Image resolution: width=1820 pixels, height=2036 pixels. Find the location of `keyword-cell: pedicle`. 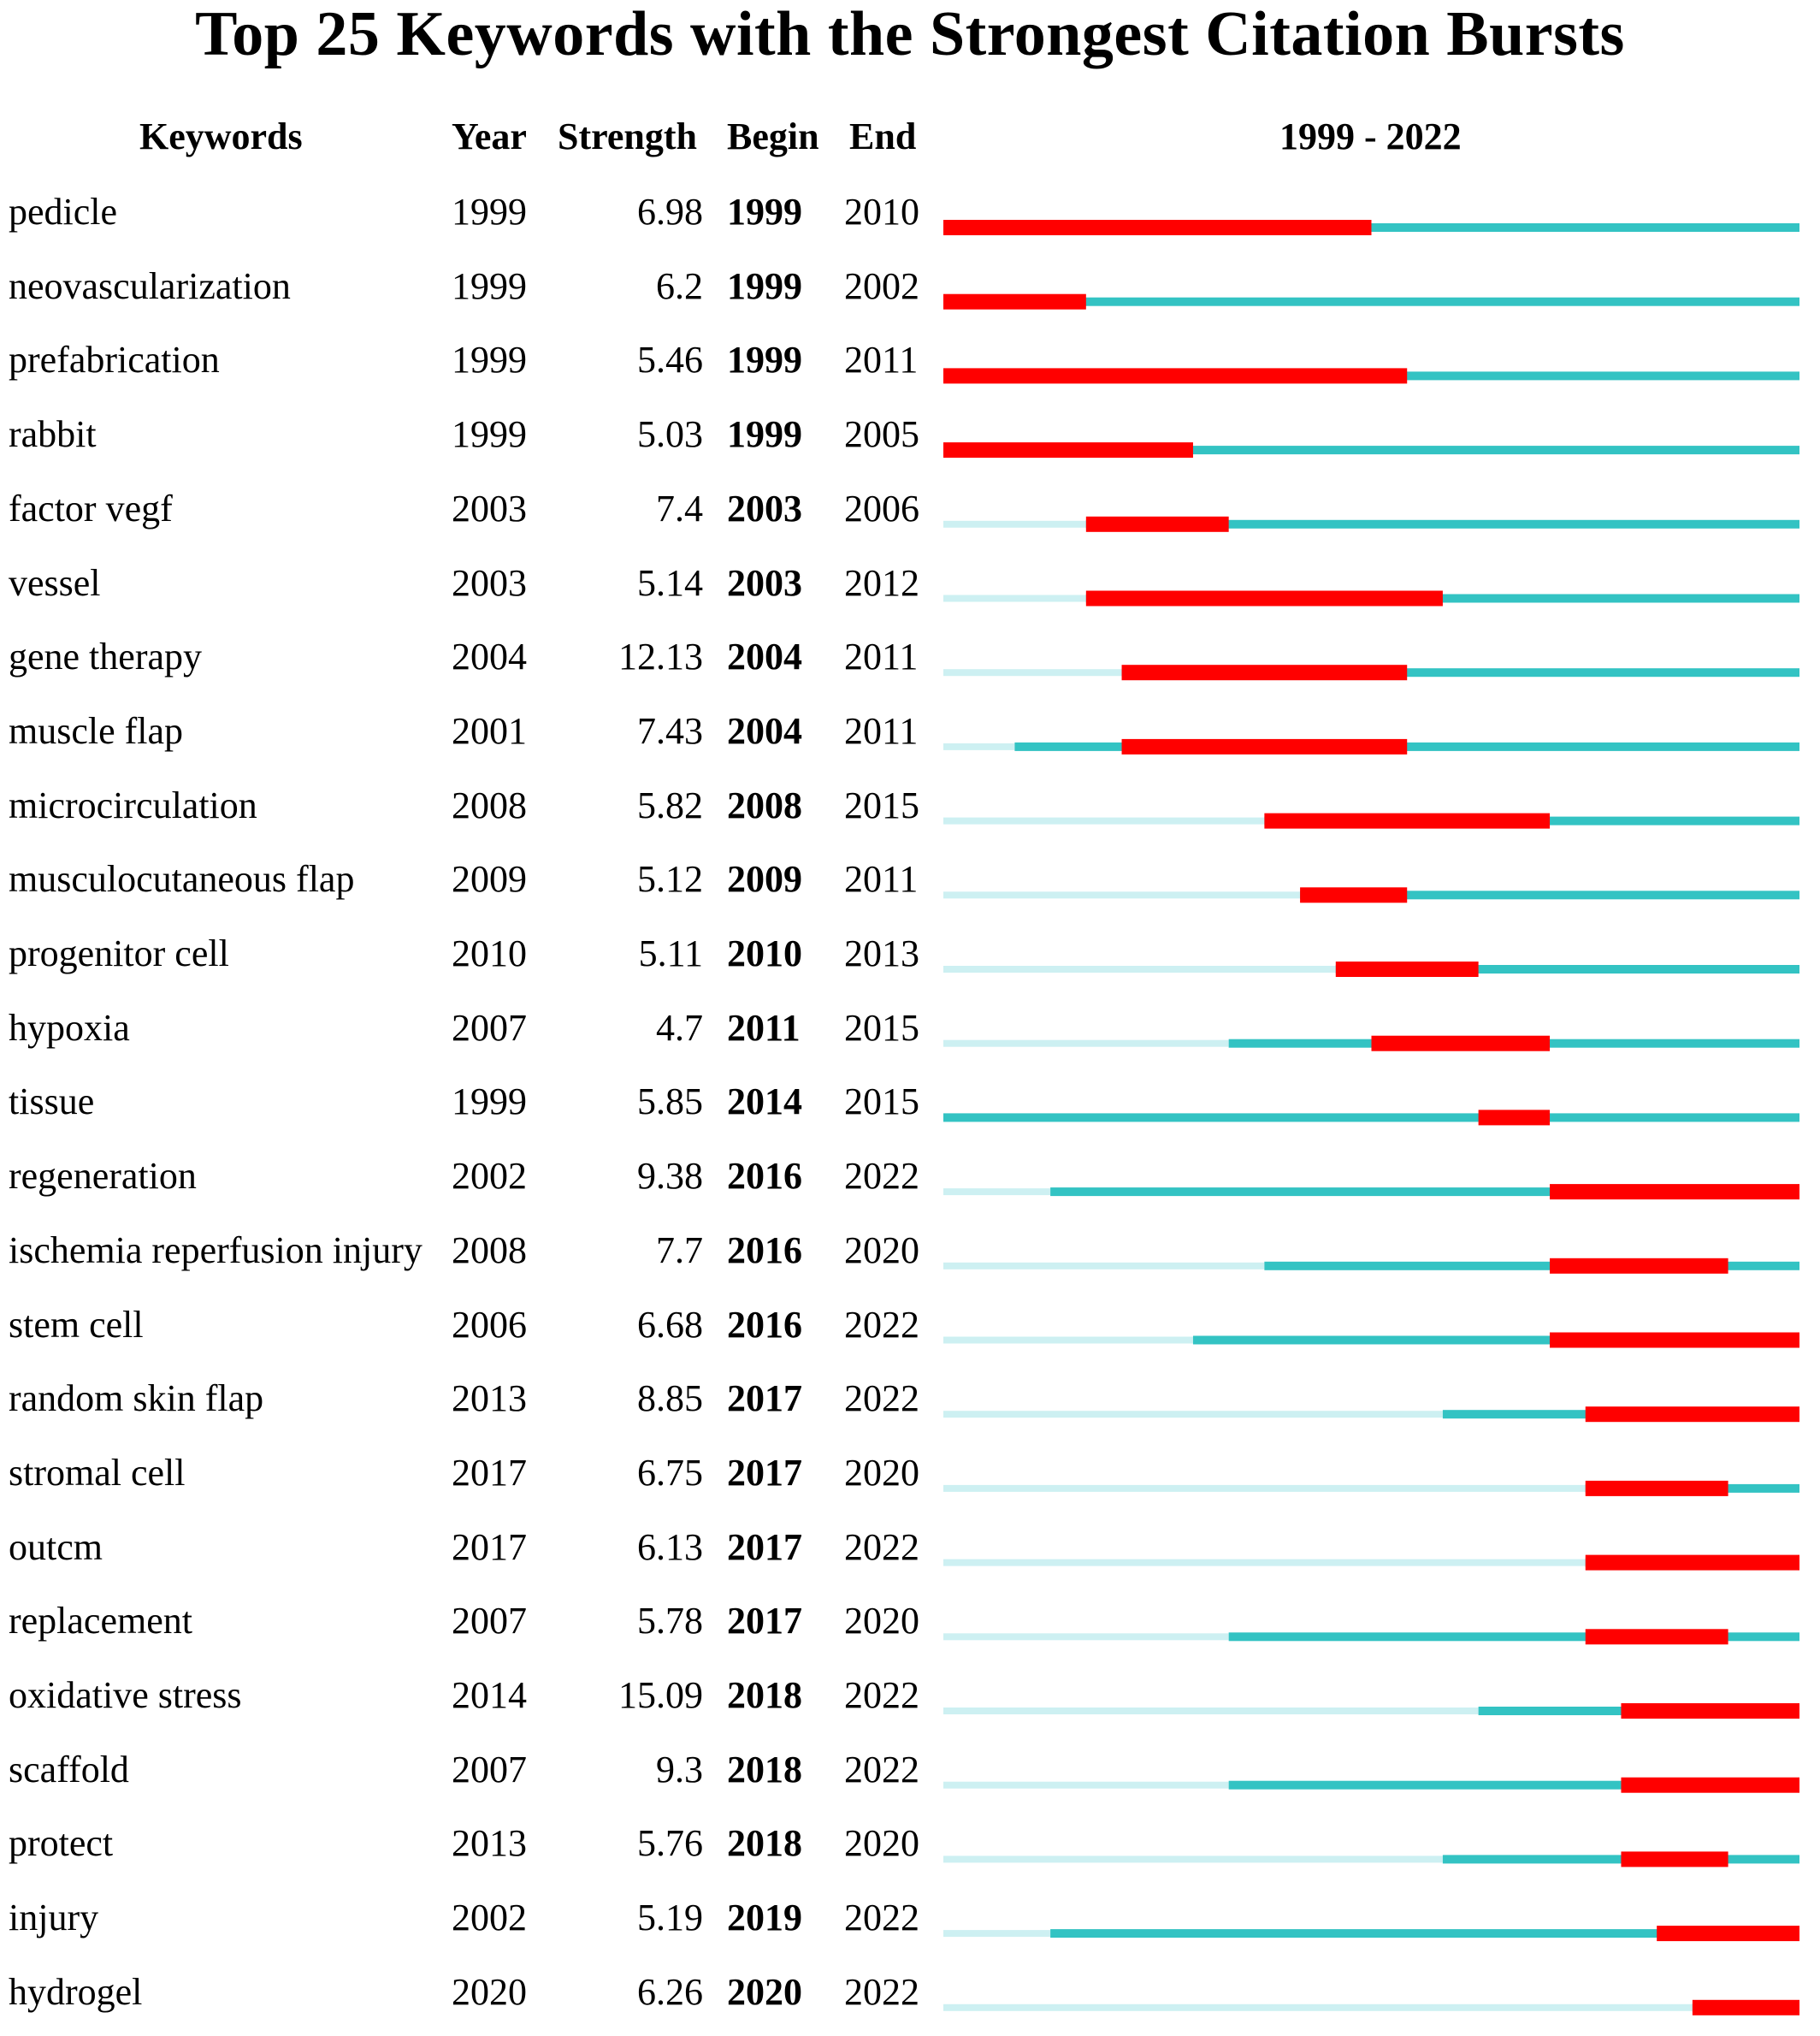

keyword-cell: pedicle is located at coordinates (63, 212).